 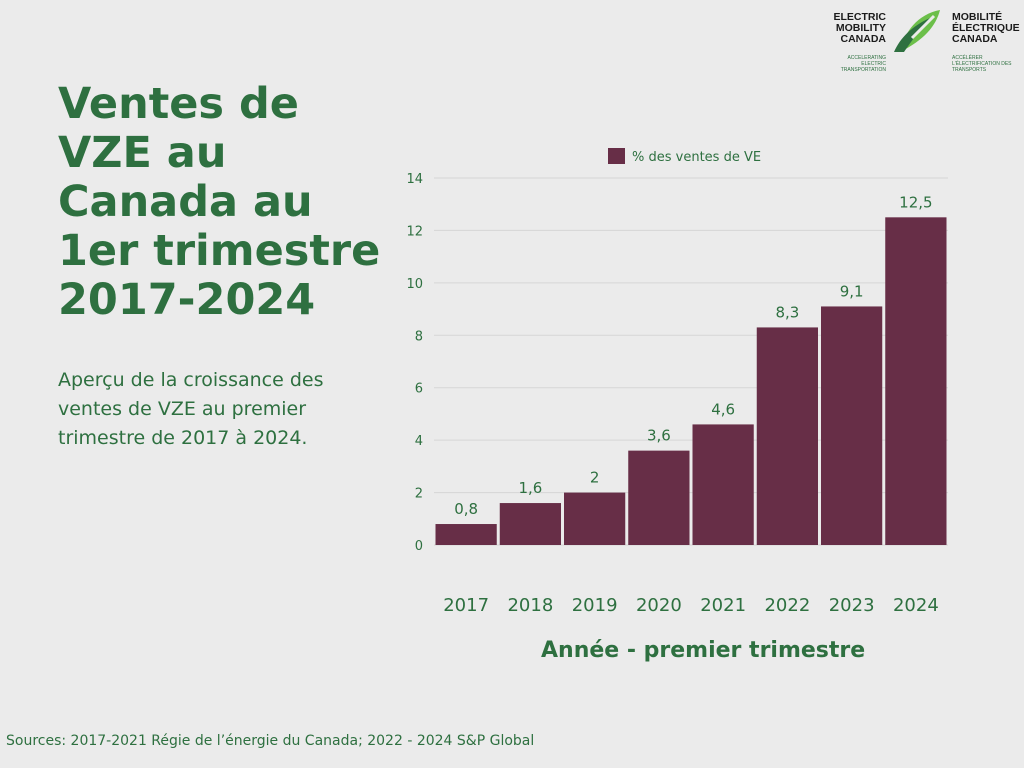 What do you see at coordinates (915, 202) in the screenshot?
I see `bar-value-label: 12,5` at bounding box center [915, 202].